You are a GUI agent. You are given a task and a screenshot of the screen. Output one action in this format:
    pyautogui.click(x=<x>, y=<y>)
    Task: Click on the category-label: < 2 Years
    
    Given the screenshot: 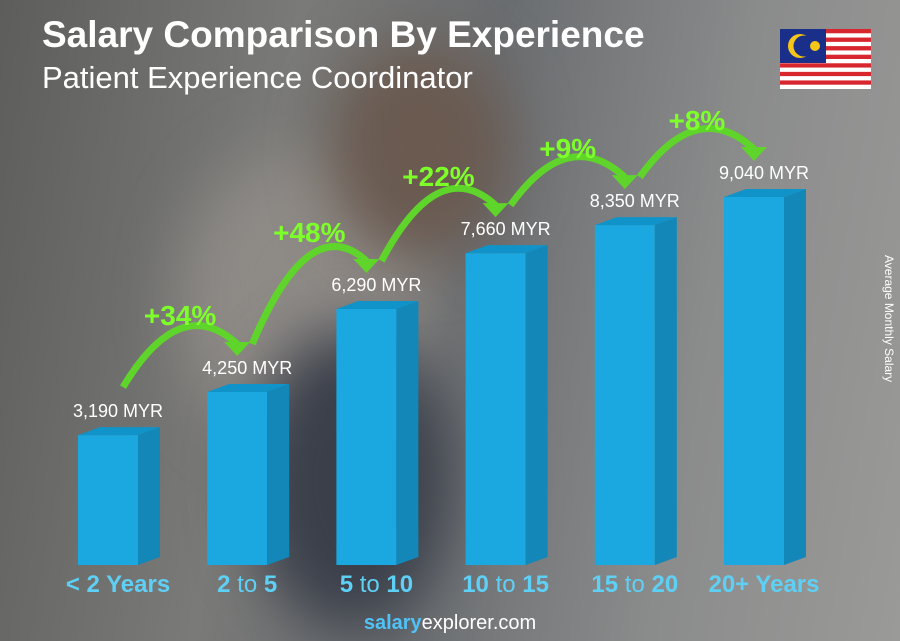 What is the action you would take?
    pyautogui.click(x=118, y=584)
    